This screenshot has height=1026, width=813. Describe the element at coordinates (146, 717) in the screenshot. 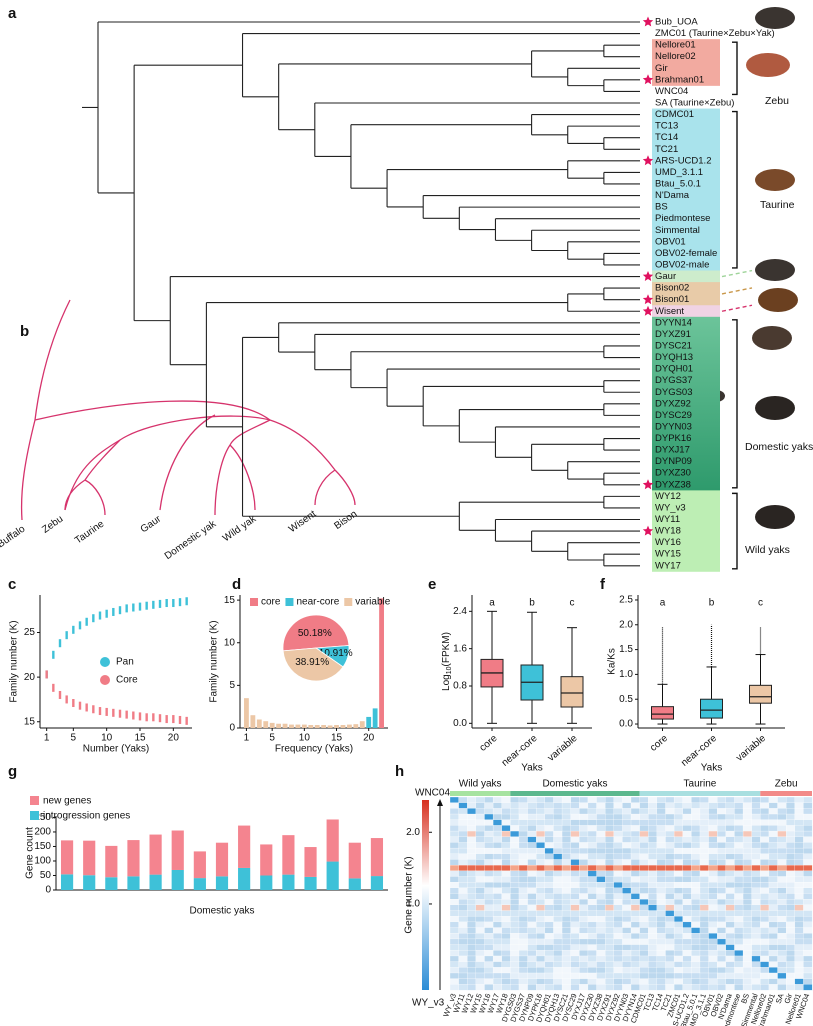

I see `point` at that location.